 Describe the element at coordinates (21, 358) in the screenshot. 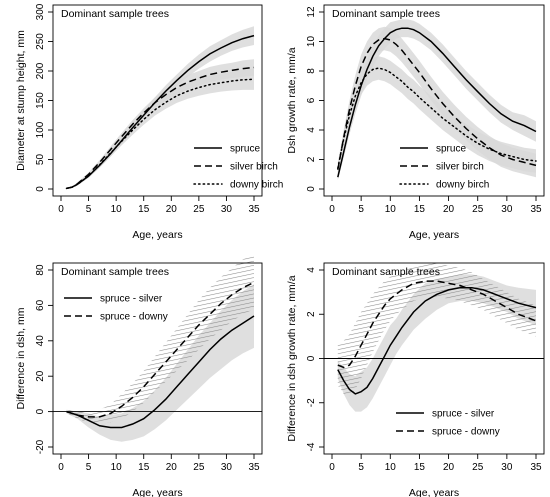

I see `y-axis-title: Difference in dsh, mm` at that location.